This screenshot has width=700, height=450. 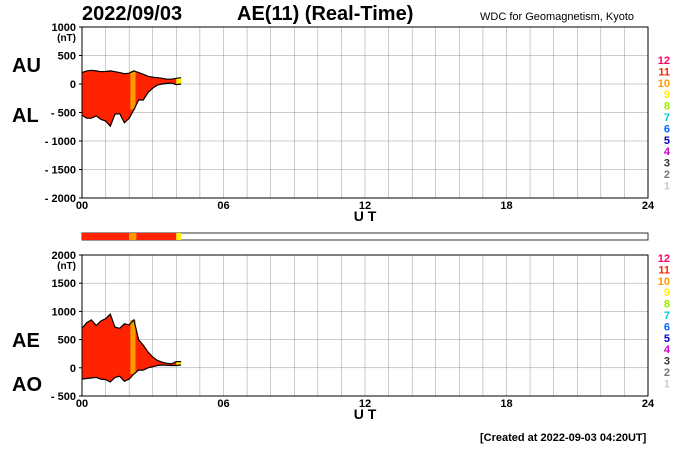 I want to click on organization-label: WDC for Geomagnetism, Kyoto, so click(x=557, y=17).